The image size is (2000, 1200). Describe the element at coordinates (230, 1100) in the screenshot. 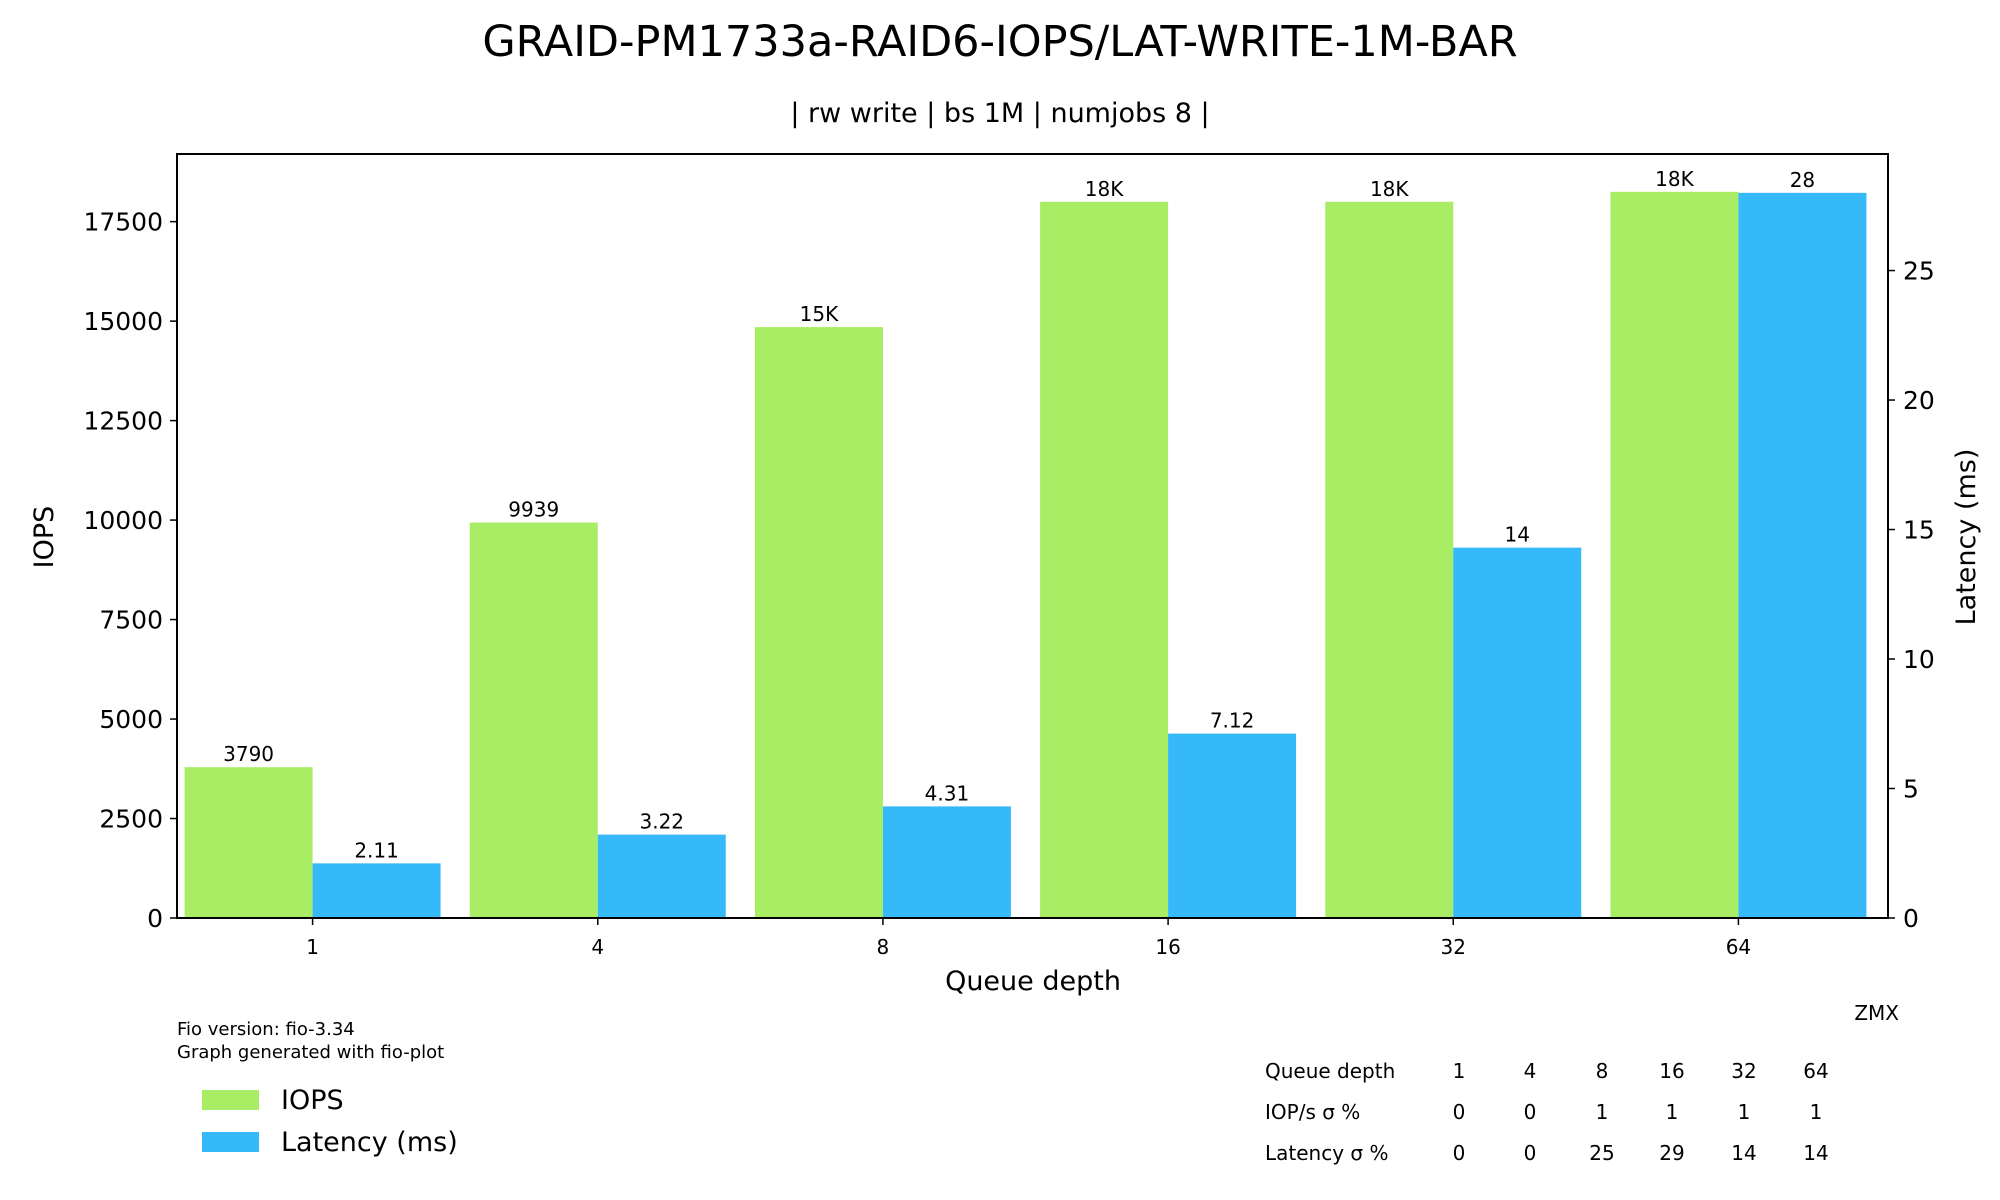

I see `legend-swatch-iops` at that location.